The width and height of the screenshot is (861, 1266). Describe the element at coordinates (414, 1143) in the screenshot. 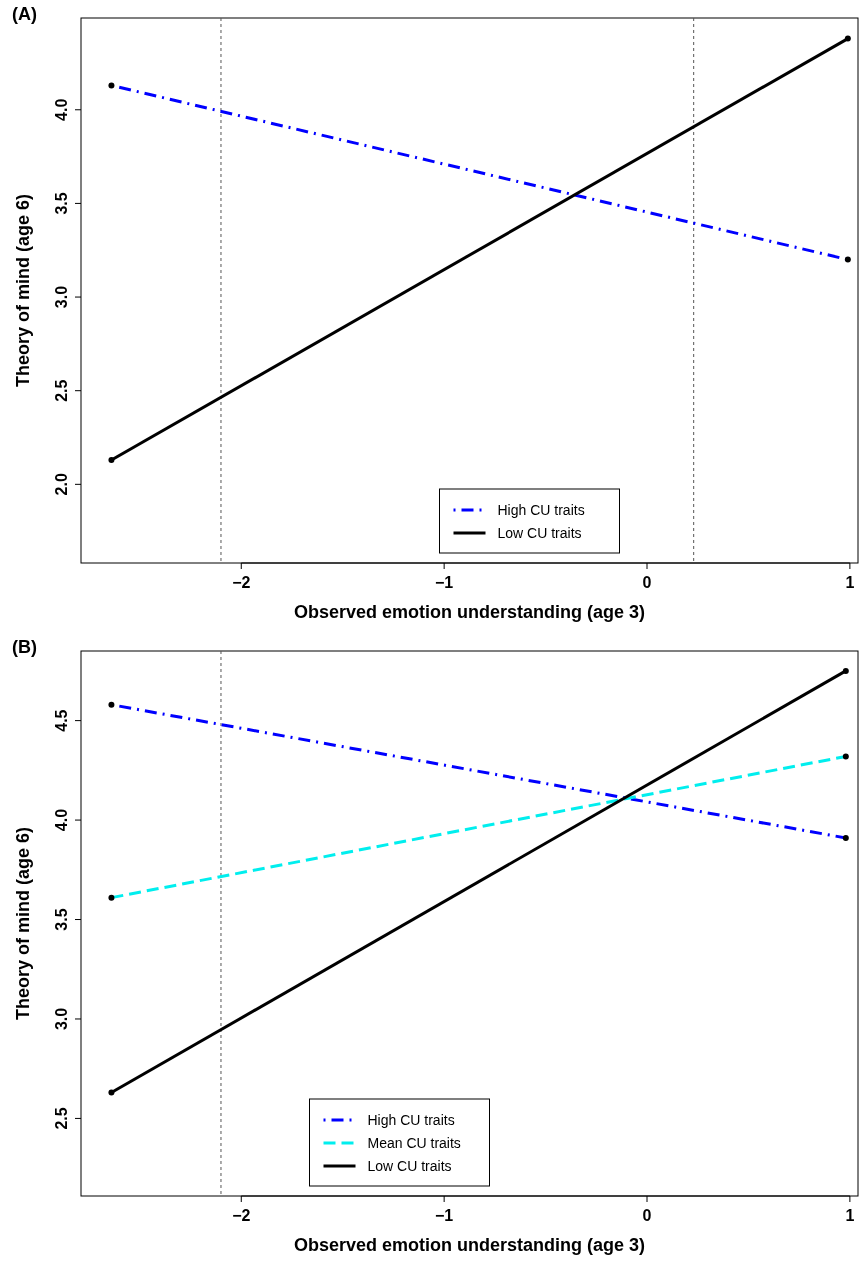

I see `legend-label: Mean CU traits` at that location.